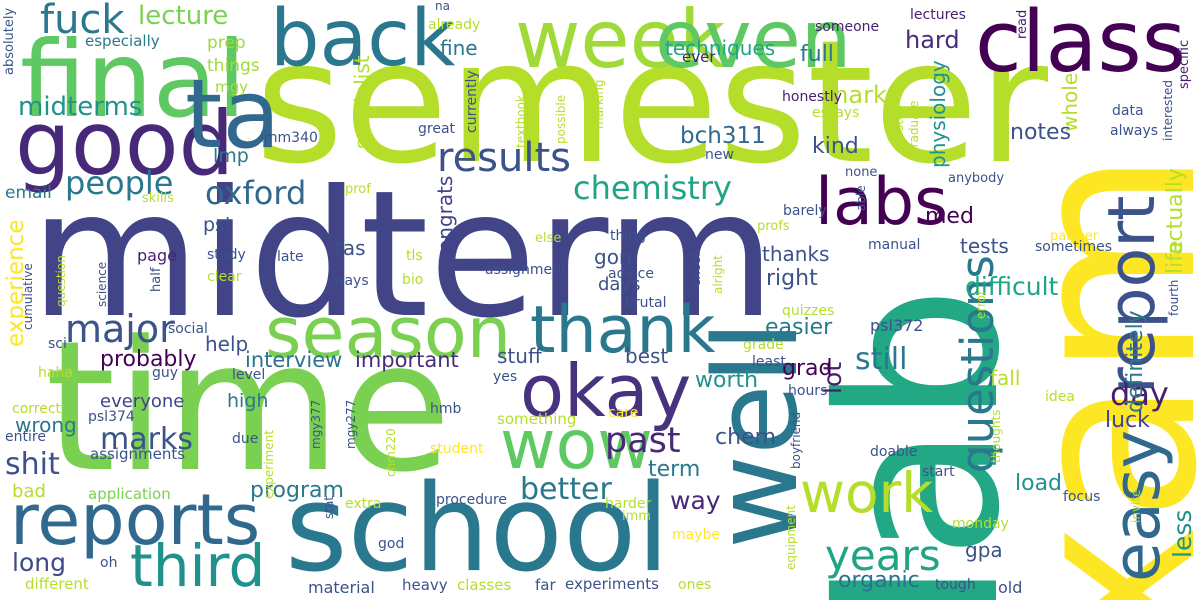 The height and width of the screenshot is (600, 1200). Describe the element at coordinates (847, 27) in the screenshot. I see `word-someone: someone` at that location.